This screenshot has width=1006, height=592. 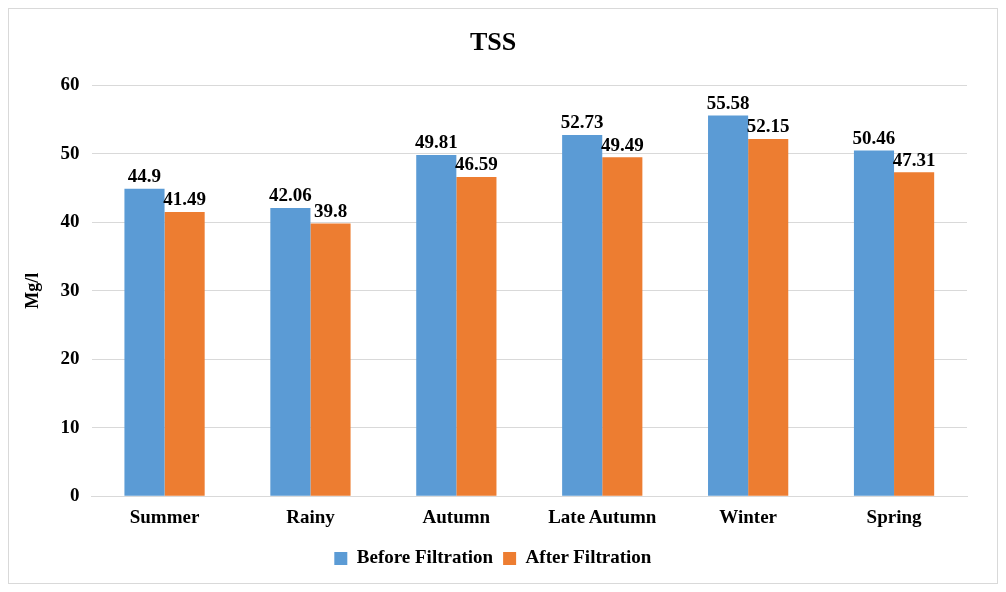 What do you see at coordinates (602, 516) in the screenshot?
I see `x-tick-label: Late Autumn` at bounding box center [602, 516].